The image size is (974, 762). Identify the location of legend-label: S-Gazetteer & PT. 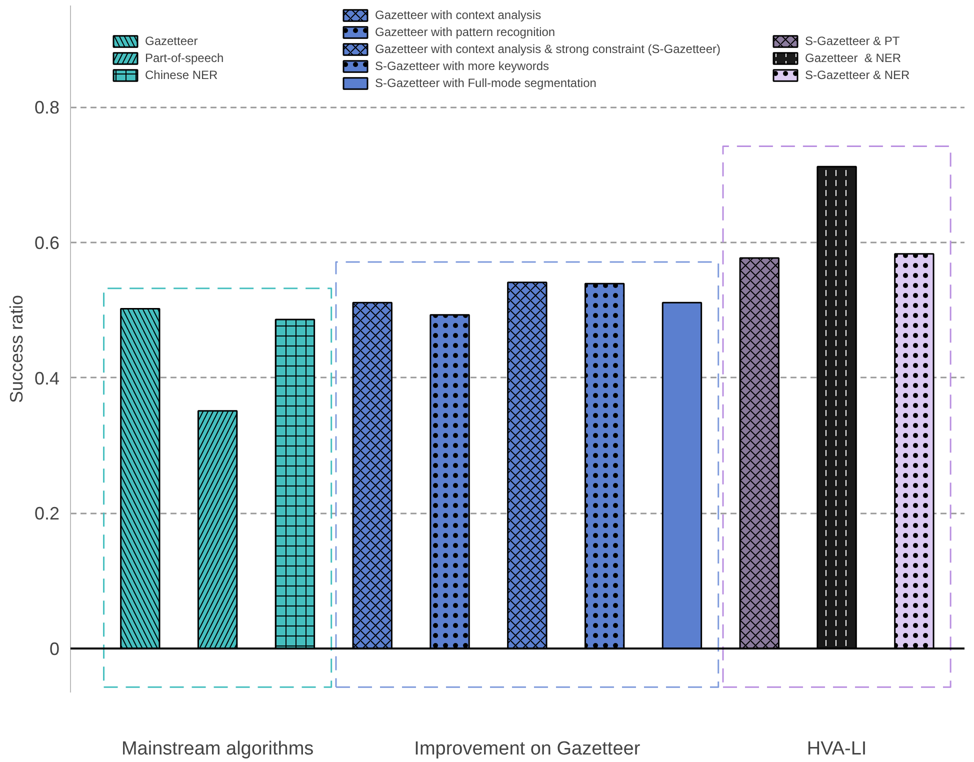
(852, 41).